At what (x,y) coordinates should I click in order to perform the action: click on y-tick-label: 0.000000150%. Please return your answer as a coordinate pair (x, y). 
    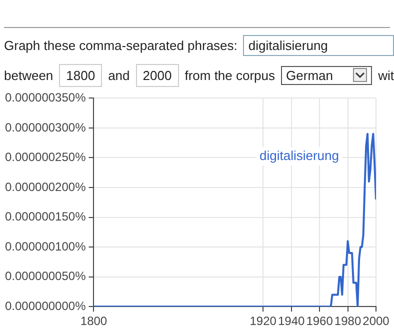
    Looking at the image, I should click on (45, 217).